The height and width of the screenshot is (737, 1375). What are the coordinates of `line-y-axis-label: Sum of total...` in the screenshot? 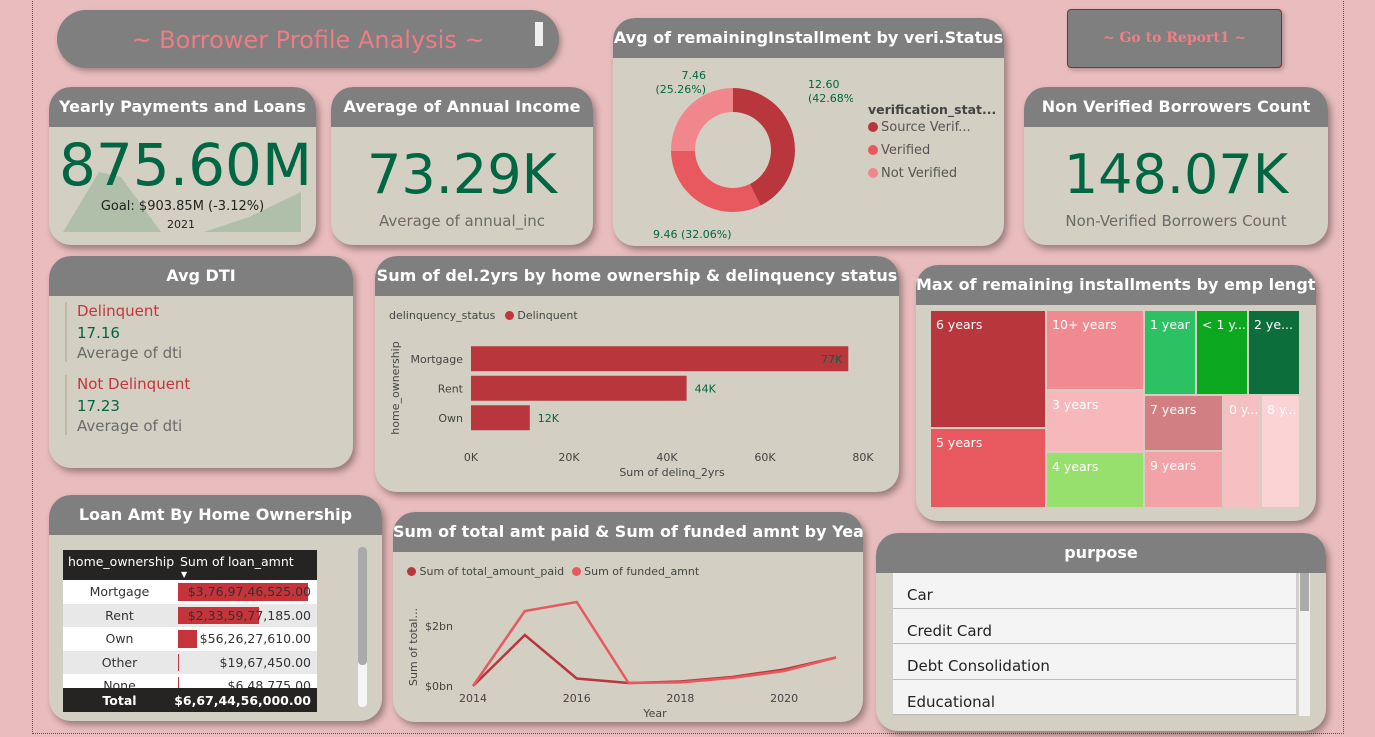 It's located at (413, 647).